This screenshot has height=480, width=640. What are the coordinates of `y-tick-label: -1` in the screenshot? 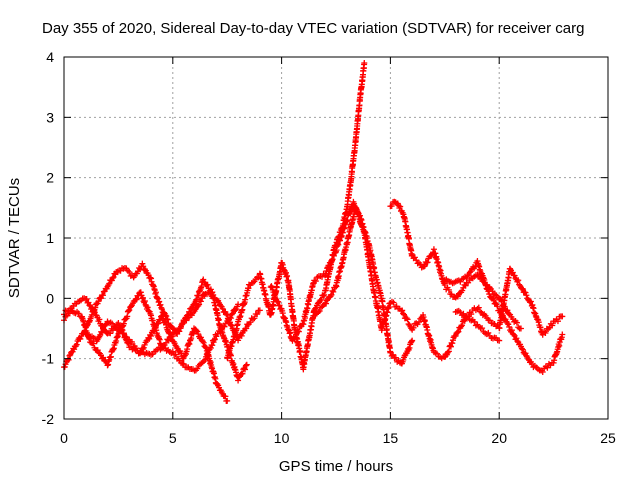 It's located at (48, 359).